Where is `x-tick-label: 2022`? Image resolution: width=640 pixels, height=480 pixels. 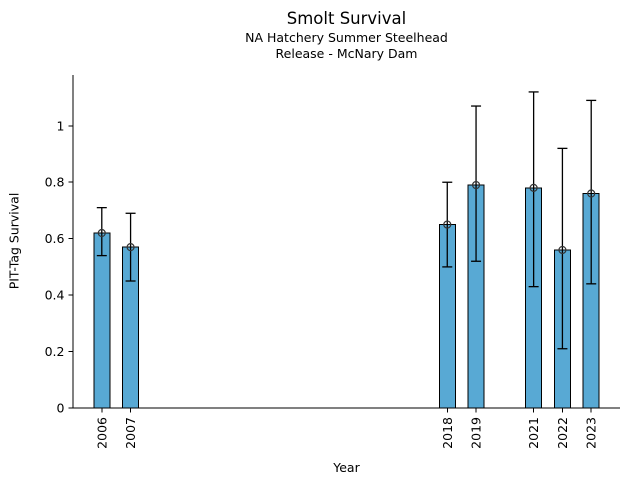 x-tick-label: 2022 is located at coordinates (562, 433).